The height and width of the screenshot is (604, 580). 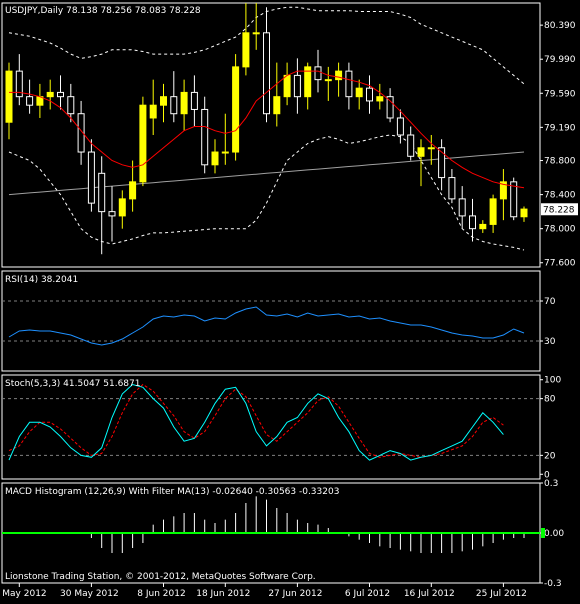 I want to click on macd-axis-label: -0.3, so click(x=553, y=584).